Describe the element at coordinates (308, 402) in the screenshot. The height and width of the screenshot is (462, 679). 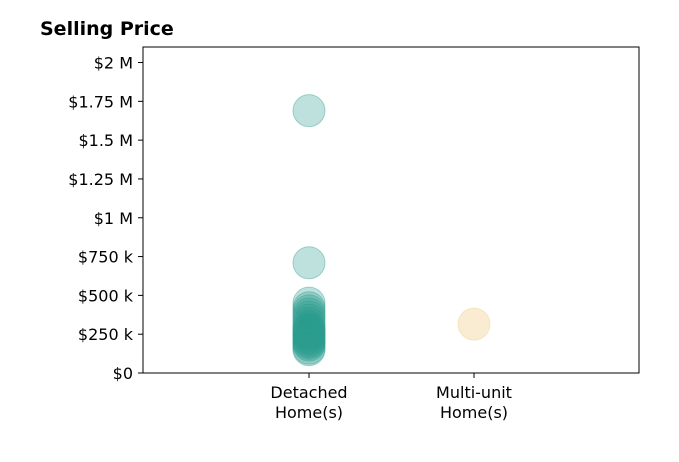
I see `x-tick-label: Detached Home(s)` at that location.